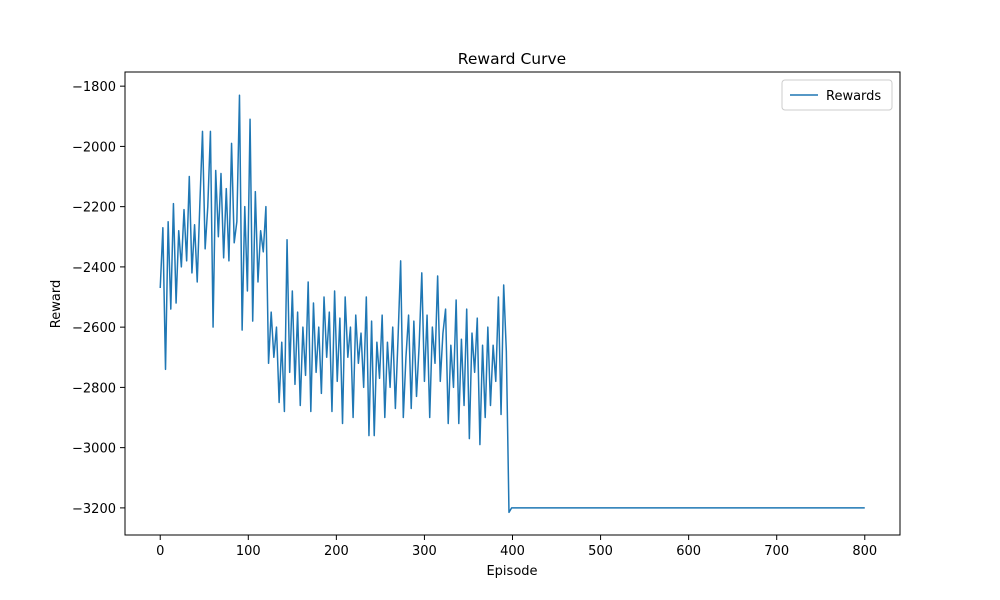 This screenshot has height=600, width=1000. Describe the element at coordinates (512, 551) in the screenshot. I see `x-tick-label: 400` at that location.